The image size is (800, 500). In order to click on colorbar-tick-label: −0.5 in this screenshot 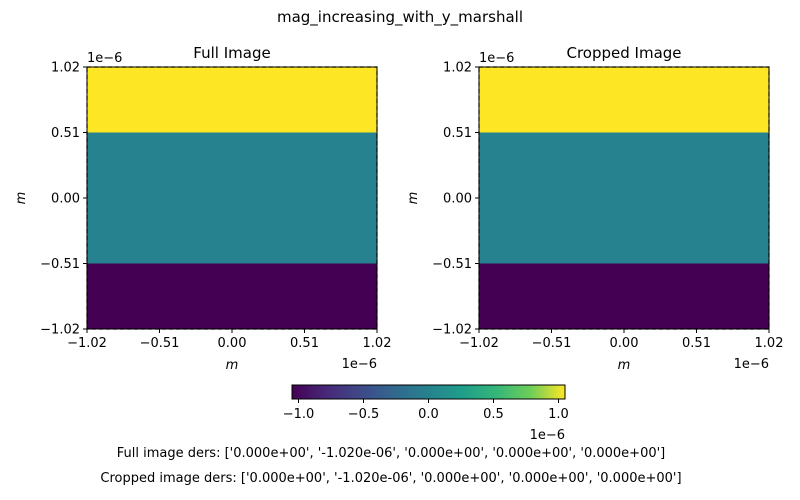, I will do `click(364, 414)`.